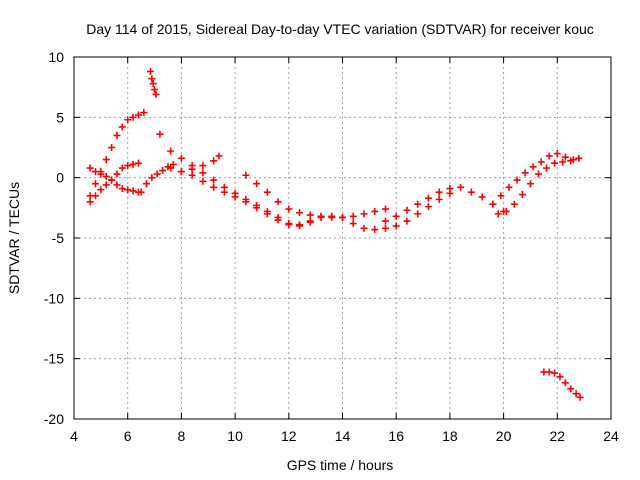 The height and width of the screenshot is (480, 640). Describe the element at coordinates (58, 238) in the screenshot. I see `y-tick-label: -5` at that location.